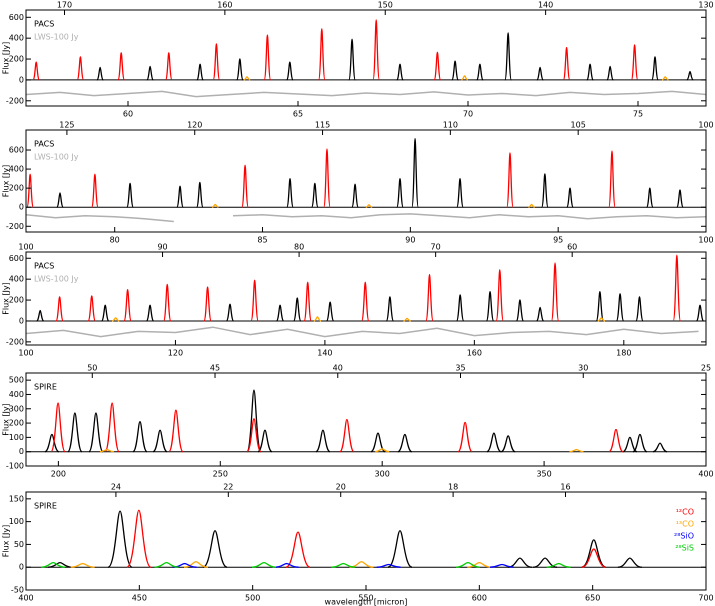 The width and height of the screenshot is (715, 606). Describe the element at coordinates (92, 368) in the screenshot. I see `x2-tick-label: 50` at that location.